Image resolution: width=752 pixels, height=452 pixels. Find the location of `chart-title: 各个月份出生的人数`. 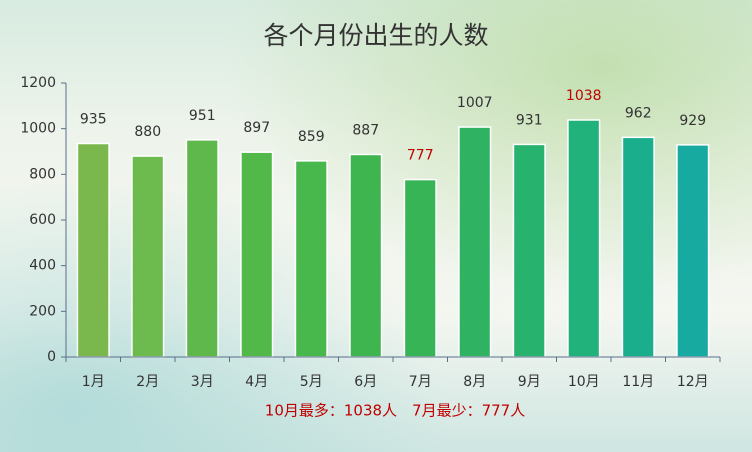

chart-title: 各个月份出生的人数 is located at coordinates (375, 35).